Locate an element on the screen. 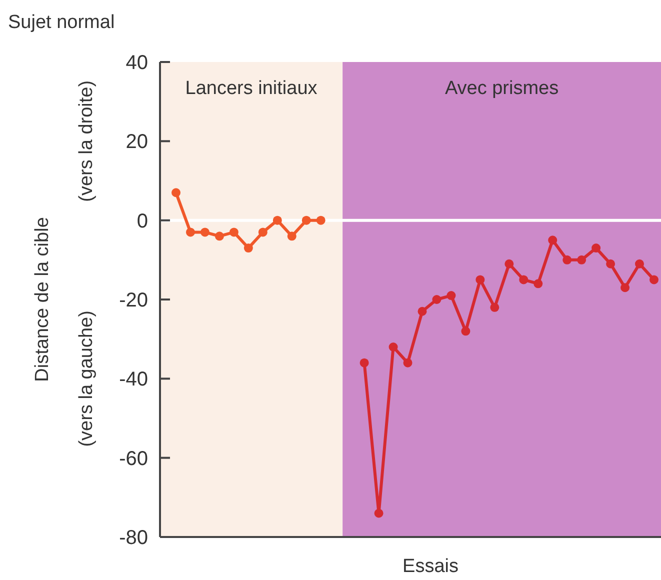  annotation: Lancers initiaux is located at coordinates (251, 88).